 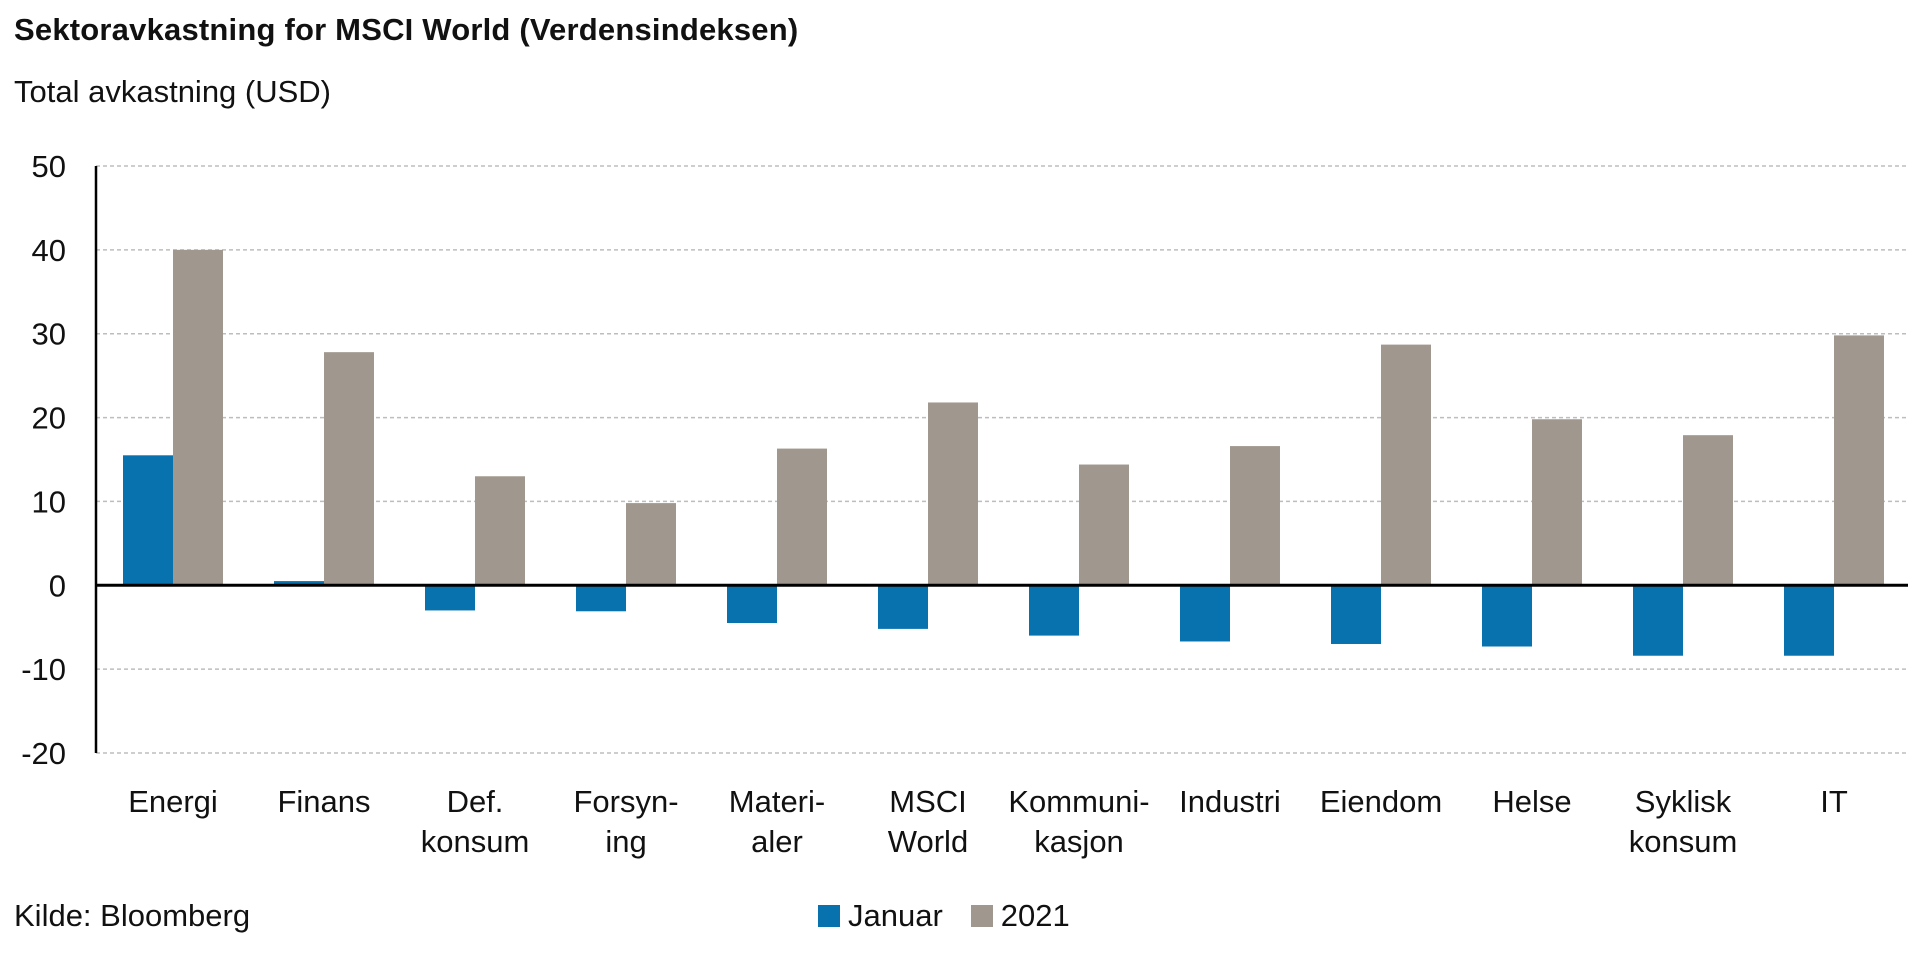 What do you see at coordinates (777, 801) in the screenshot?
I see `x-tick-label: Materi-` at bounding box center [777, 801].